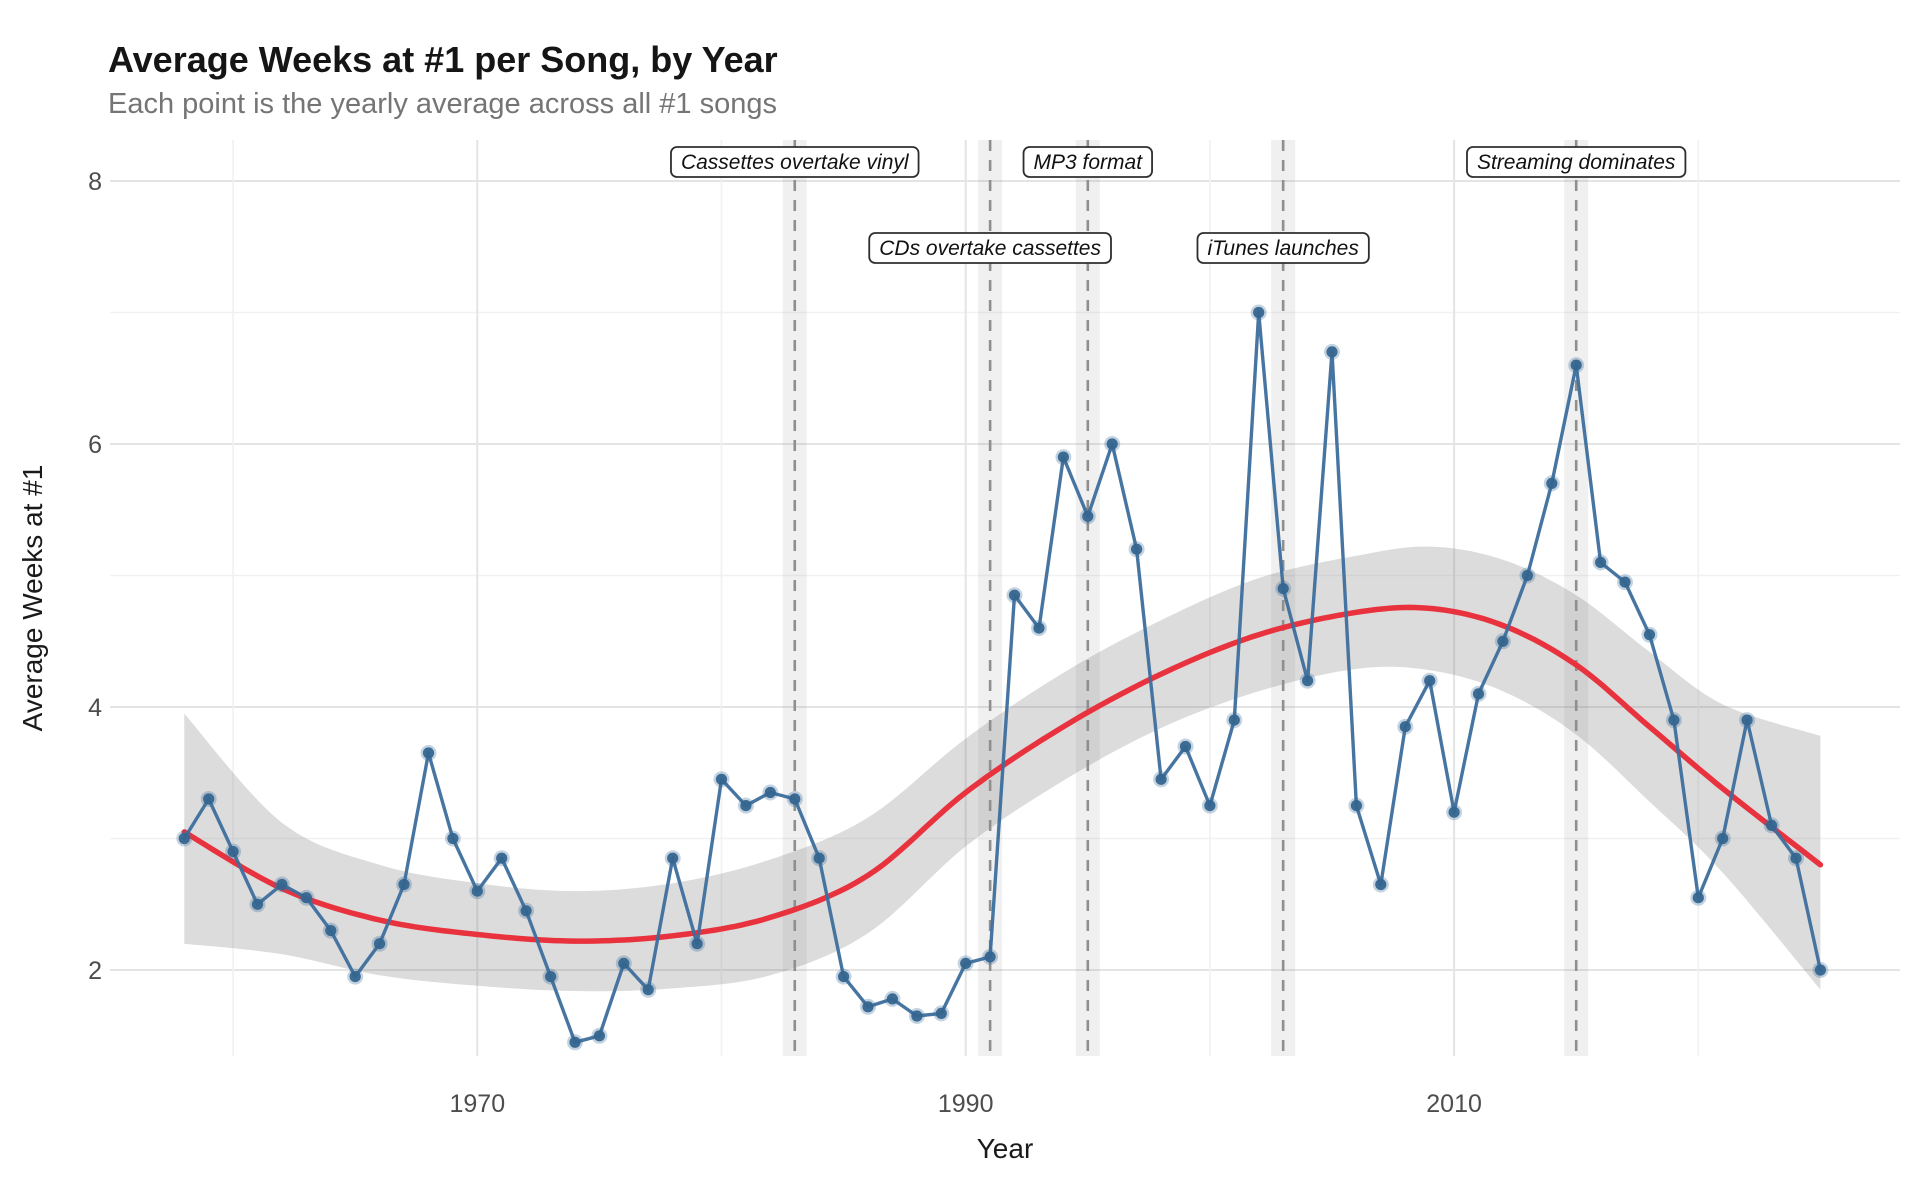 This screenshot has height=1186, width=1920. What do you see at coordinates (477, 1104) in the screenshot?
I see `x-tick-label: 1970` at bounding box center [477, 1104].